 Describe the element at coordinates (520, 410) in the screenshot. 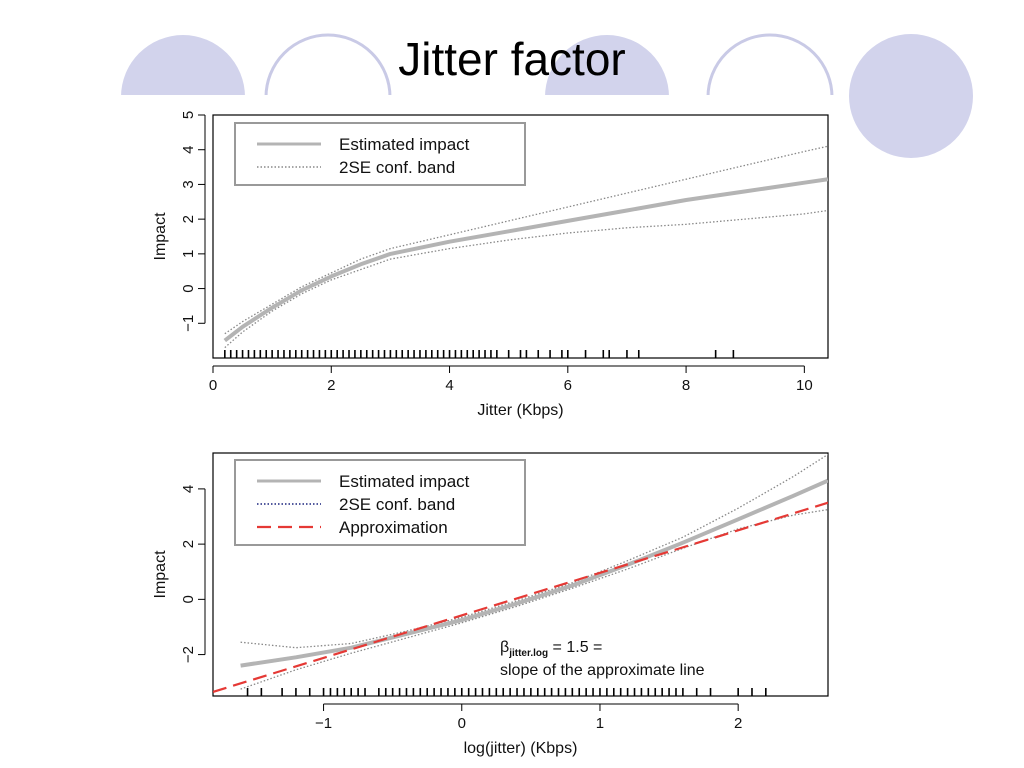

I see `x-axis-label: Jitter (Kbps)` at that location.